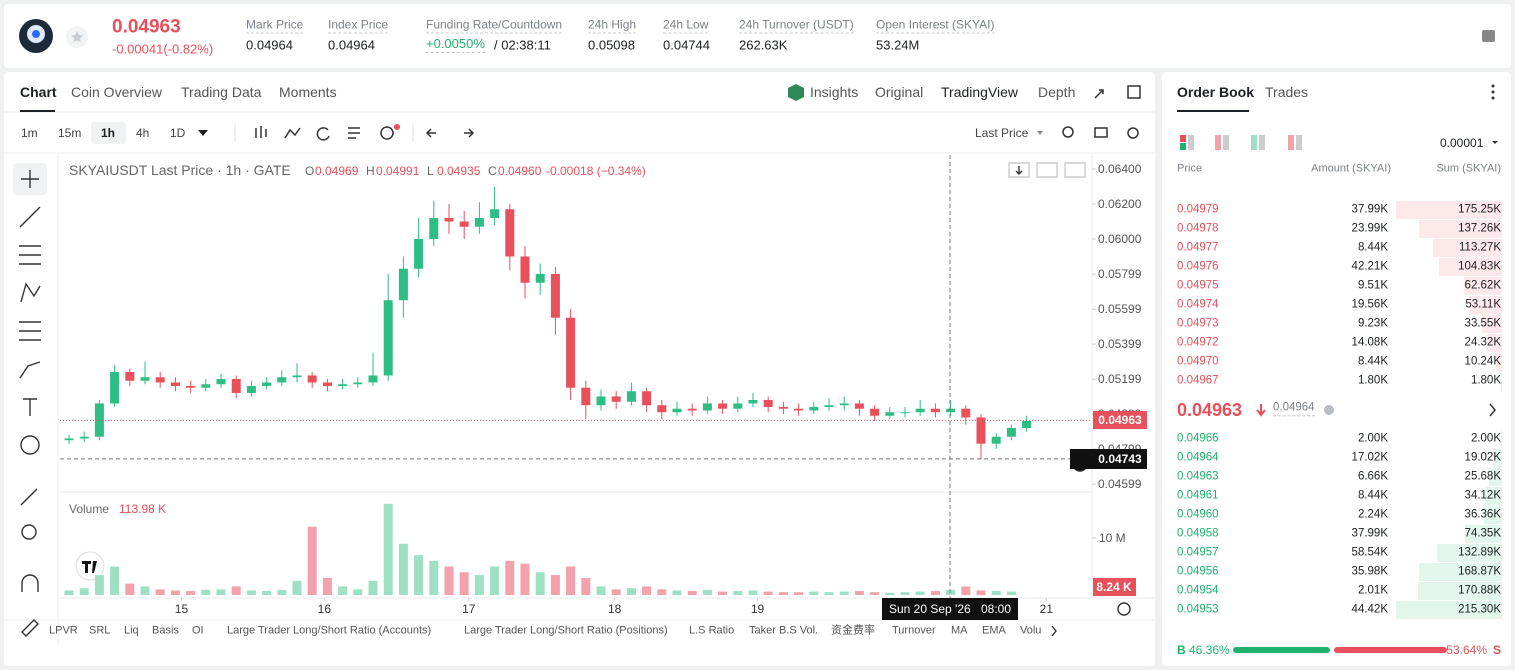 The width and height of the screenshot is (1515, 670). What do you see at coordinates (1198, 247) in the screenshot?
I see `order-price: 0.04977` at bounding box center [1198, 247].